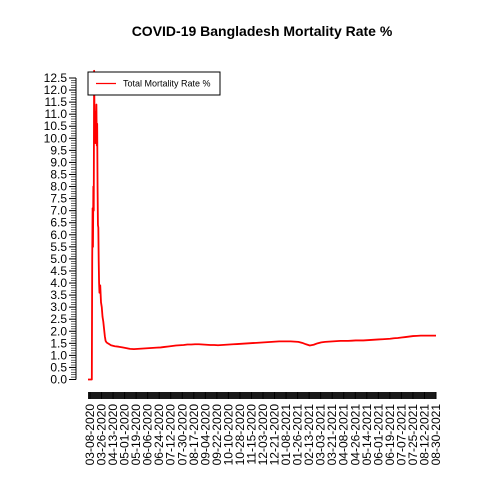  Describe the element at coordinates (58, 174) in the screenshot. I see `y-tick-label: 8.5` at that location.